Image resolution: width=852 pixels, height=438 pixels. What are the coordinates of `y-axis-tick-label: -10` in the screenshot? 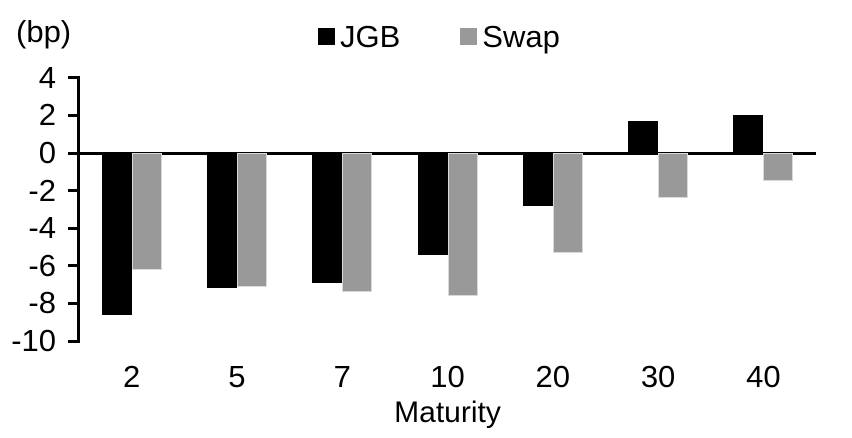 It's located at (33, 341).